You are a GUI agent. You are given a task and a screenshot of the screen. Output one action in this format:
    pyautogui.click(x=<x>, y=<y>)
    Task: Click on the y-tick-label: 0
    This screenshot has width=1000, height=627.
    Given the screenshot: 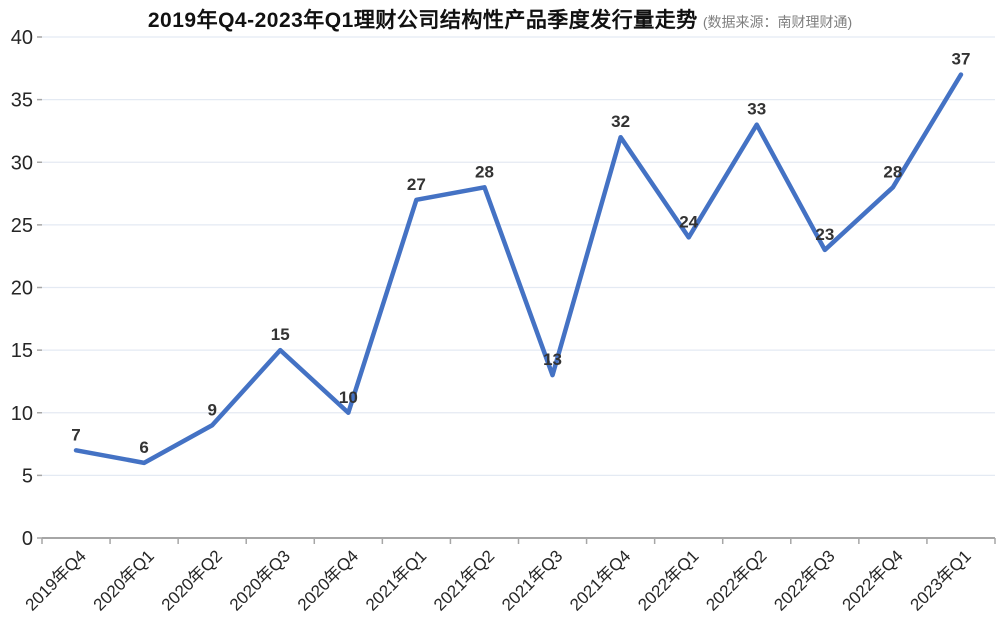 What is the action you would take?
    pyautogui.click(x=27, y=539)
    